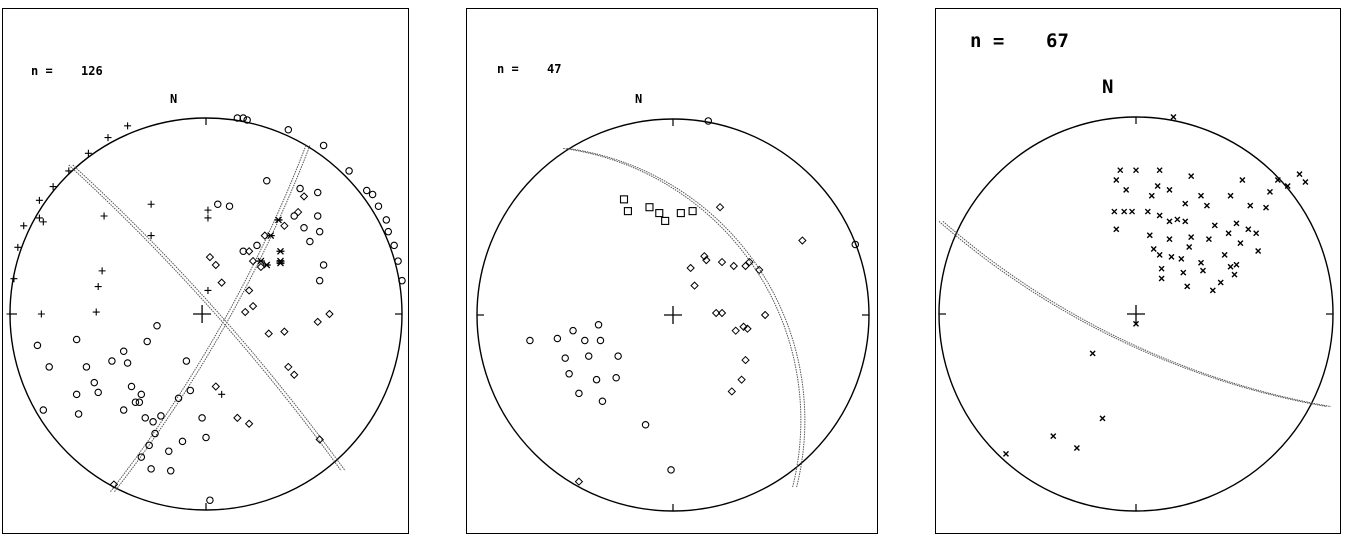  Describe the element at coordinates (42, 71) in the screenshot. I see `n-label-1: n =` at that location.